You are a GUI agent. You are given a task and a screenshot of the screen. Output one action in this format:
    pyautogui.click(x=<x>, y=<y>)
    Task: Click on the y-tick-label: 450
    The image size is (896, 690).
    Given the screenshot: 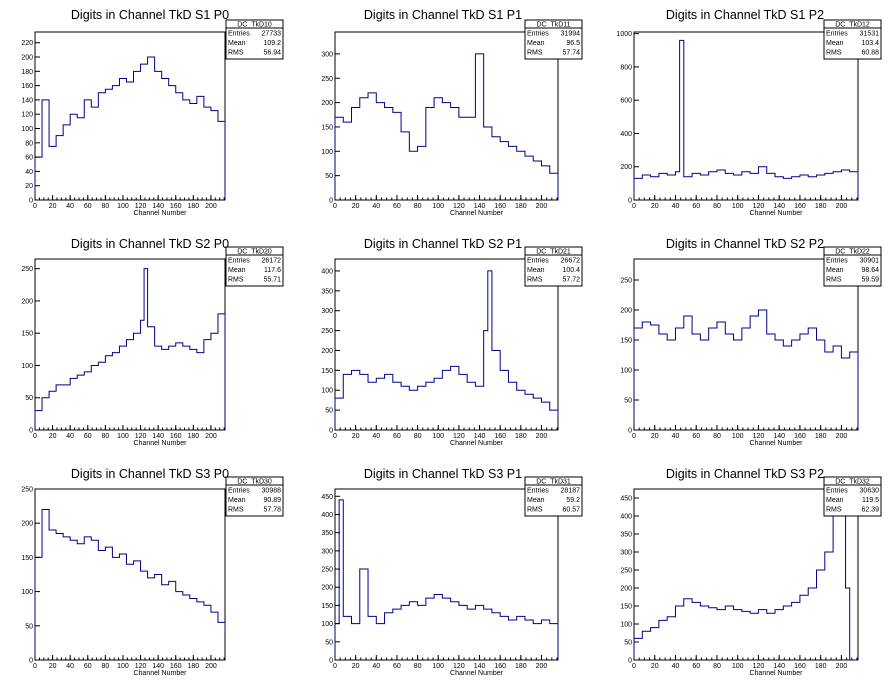 What is the action you would take?
    pyautogui.click(x=327, y=497)
    